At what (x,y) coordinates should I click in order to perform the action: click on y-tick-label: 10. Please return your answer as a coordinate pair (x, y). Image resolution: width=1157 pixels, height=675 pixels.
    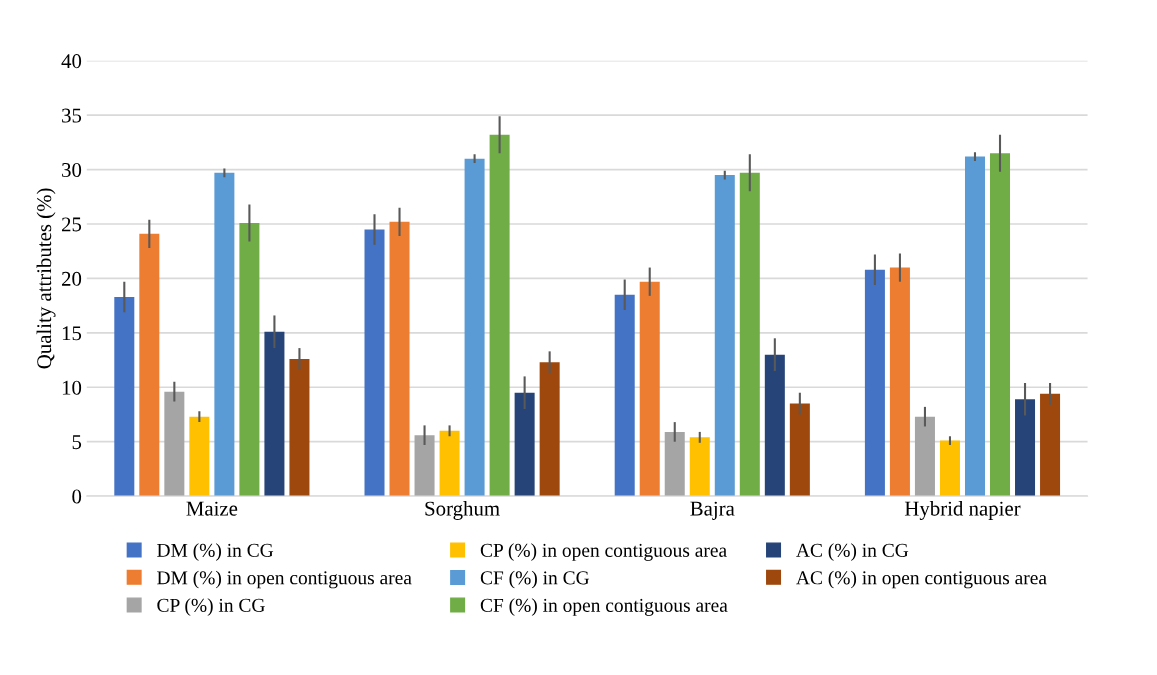
    Looking at the image, I should click on (72, 387).